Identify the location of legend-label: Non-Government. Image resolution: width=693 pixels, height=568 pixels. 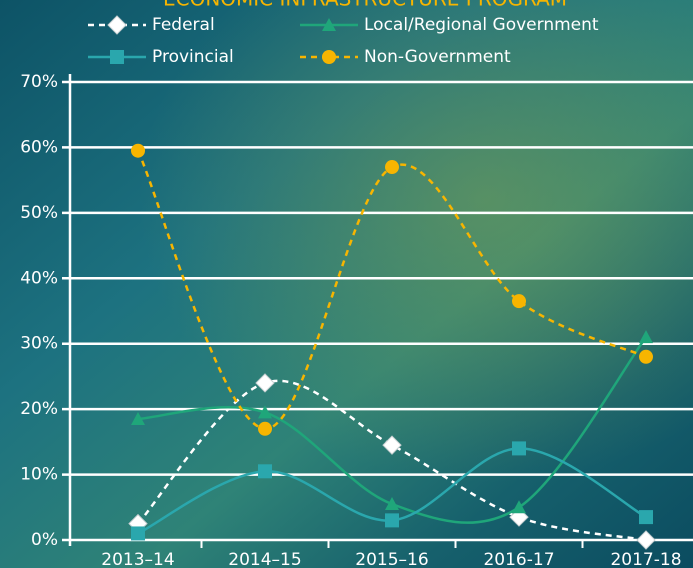
(437, 57).